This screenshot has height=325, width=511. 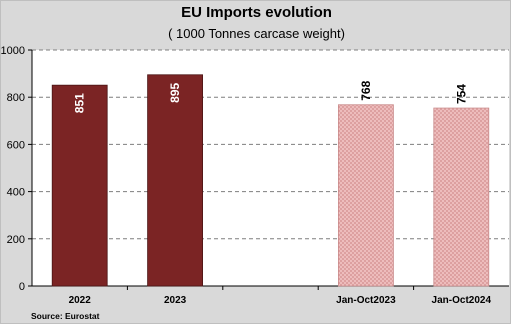 I want to click on data-label: 851, so click(x=80, y=103).